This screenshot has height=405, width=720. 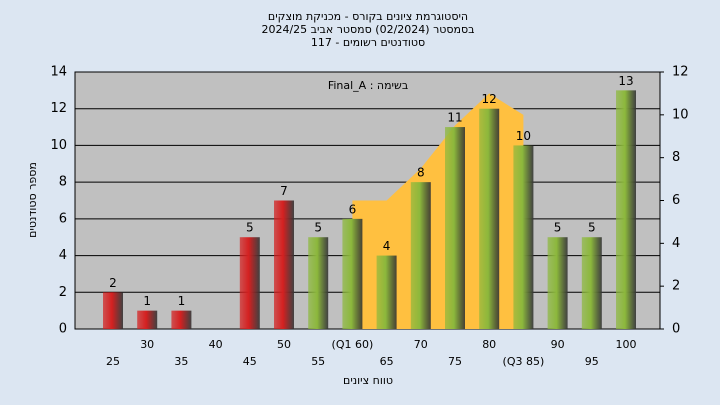 I want to click on x-tick-label: 100, so click(x=626, y=344).